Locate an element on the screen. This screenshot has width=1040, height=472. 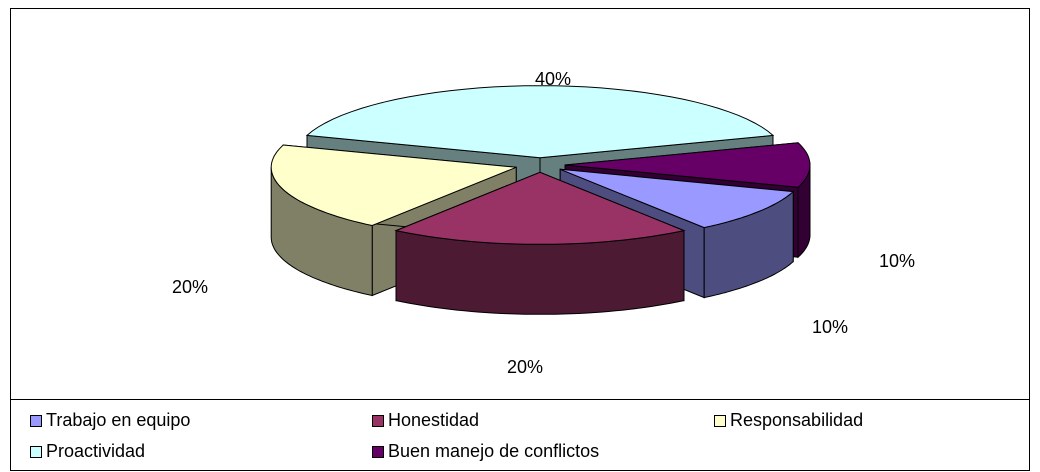
legend-label: Proactividad is located at coordinates (95, 451).